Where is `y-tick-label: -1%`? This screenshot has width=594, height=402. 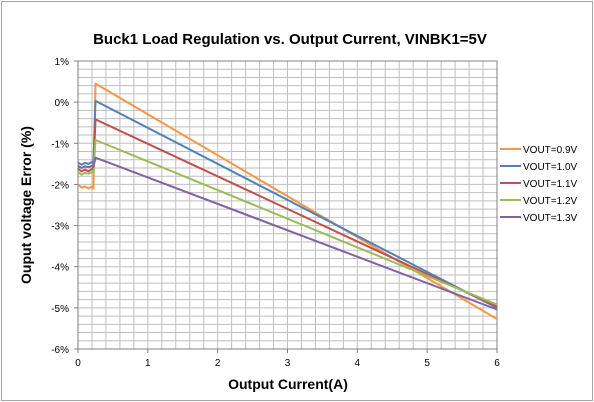 y-tick-label: -1% is located at coordinates (60, 144).